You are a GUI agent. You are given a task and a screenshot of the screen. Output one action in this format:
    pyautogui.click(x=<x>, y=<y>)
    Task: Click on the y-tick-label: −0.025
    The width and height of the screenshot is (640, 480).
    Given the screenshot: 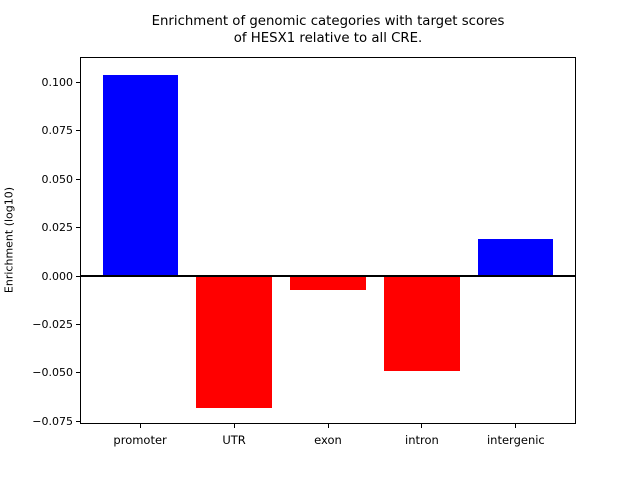 What is the action you would take?
    pyautogui.click(x=52, y=324)
    